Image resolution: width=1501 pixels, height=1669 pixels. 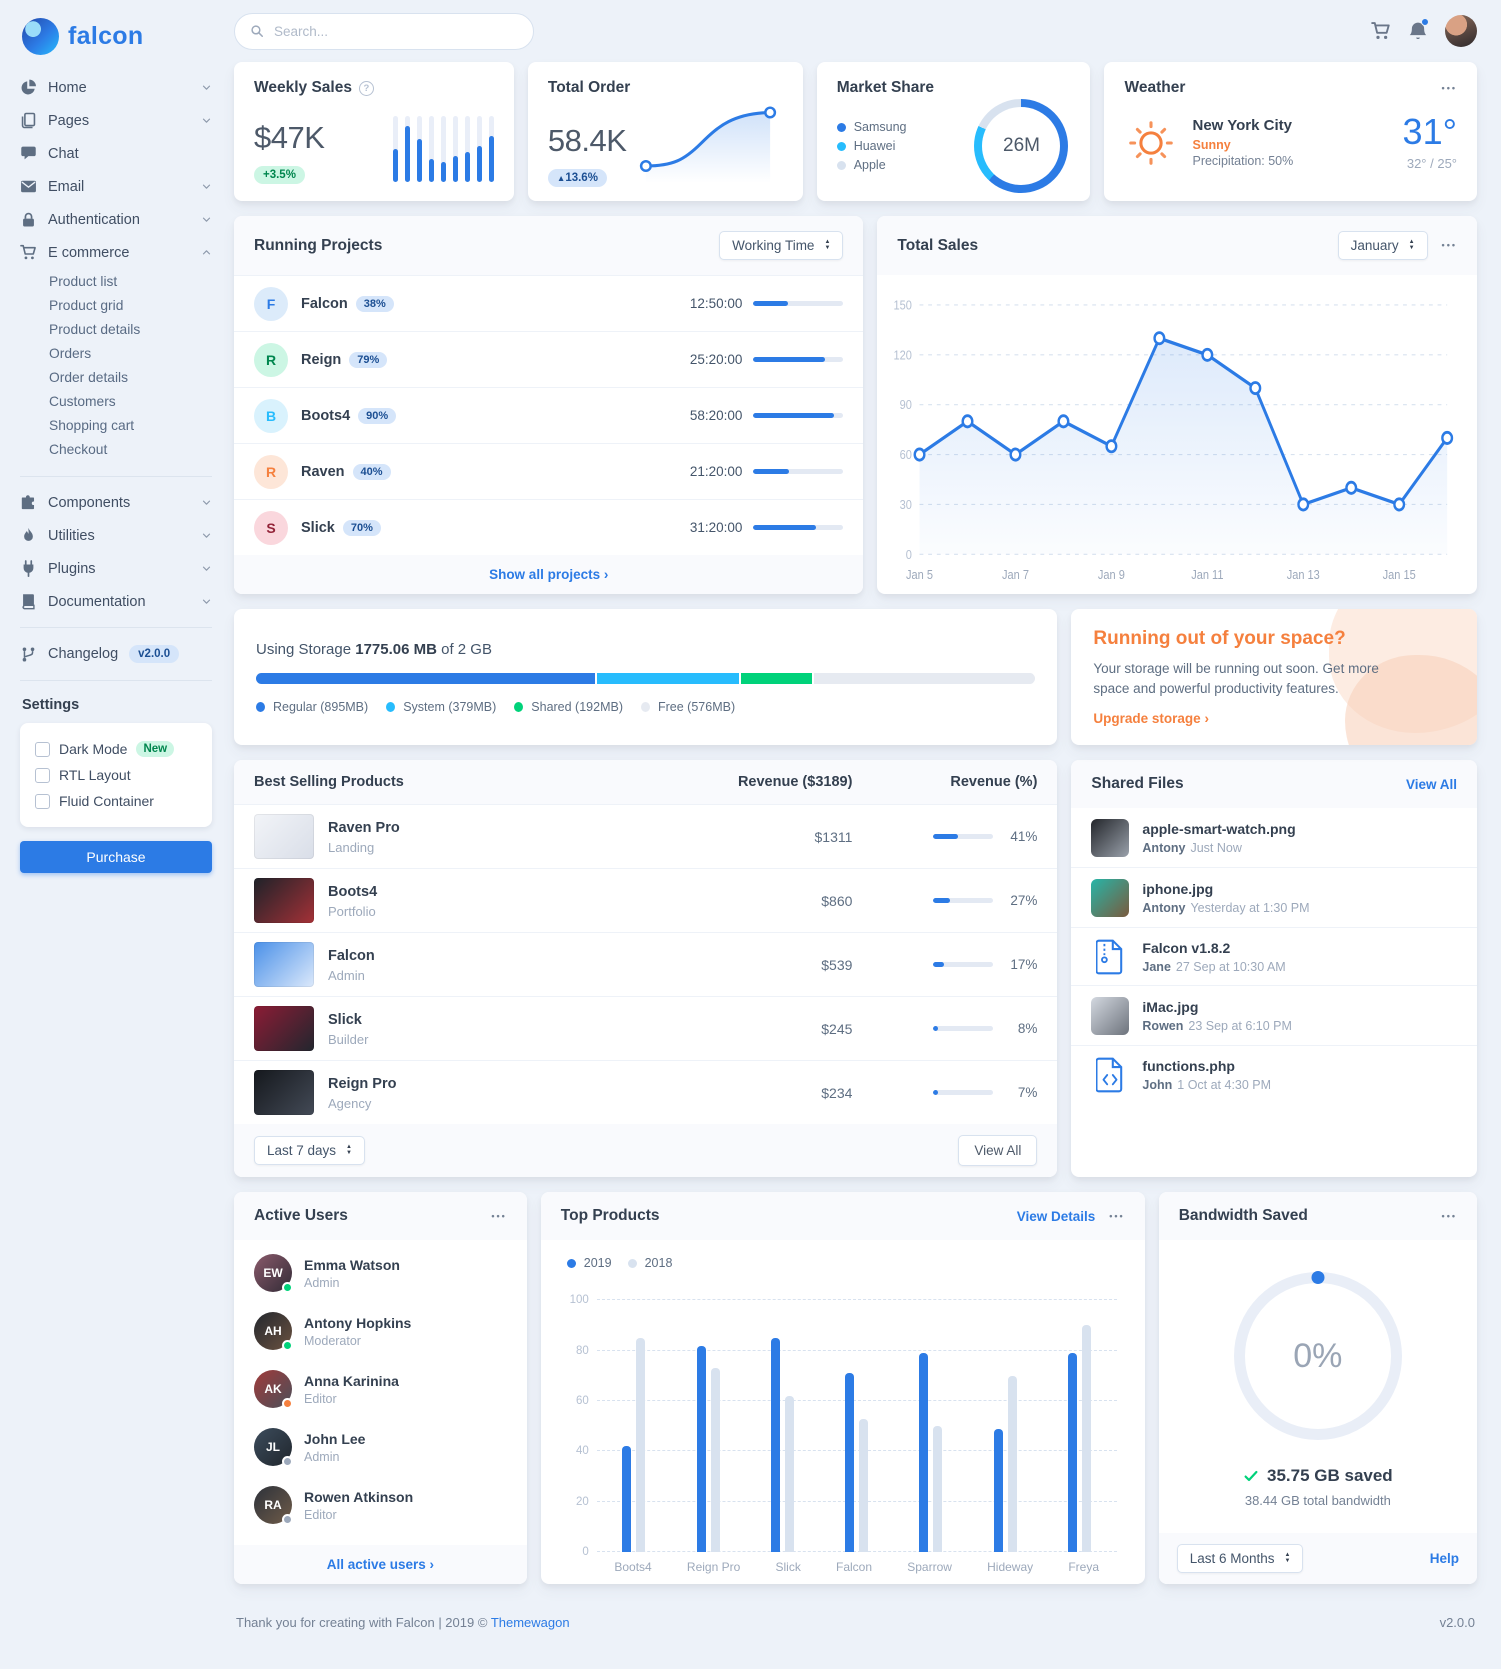 What do you see at coordinates (116, 186) in the screenshot?
I see `sidebar-item-email: Email` at bounding box center [116, 186].